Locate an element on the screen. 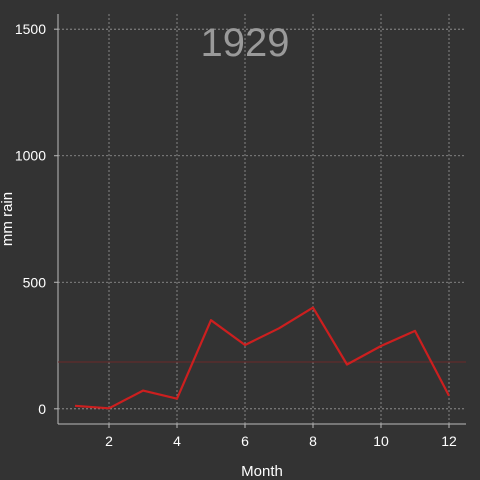 The height and width of the screenshot is (480, 480). year-annotation: 1929 is located at coordinates (245, 43).